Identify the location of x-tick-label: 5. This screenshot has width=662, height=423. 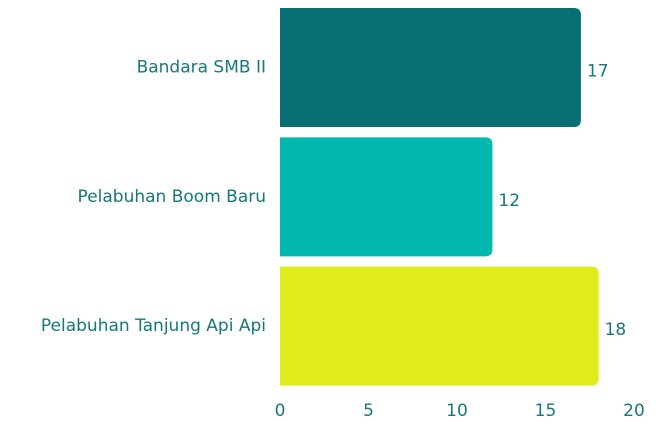
(368, 411).